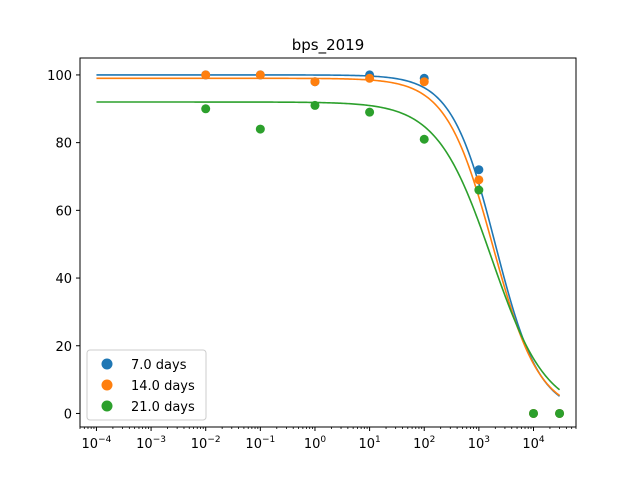  Describe the element at coordinates (163, 386) in the screenshot. I see `legend-label: 14.0 days` at that location.